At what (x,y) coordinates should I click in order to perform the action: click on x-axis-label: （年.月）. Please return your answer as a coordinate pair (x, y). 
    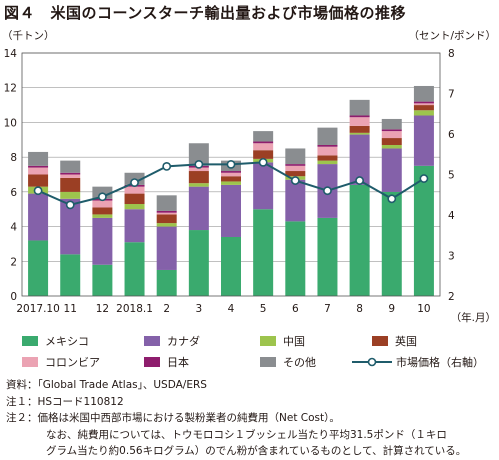
    Looking at the image, I should click on (473, 317).